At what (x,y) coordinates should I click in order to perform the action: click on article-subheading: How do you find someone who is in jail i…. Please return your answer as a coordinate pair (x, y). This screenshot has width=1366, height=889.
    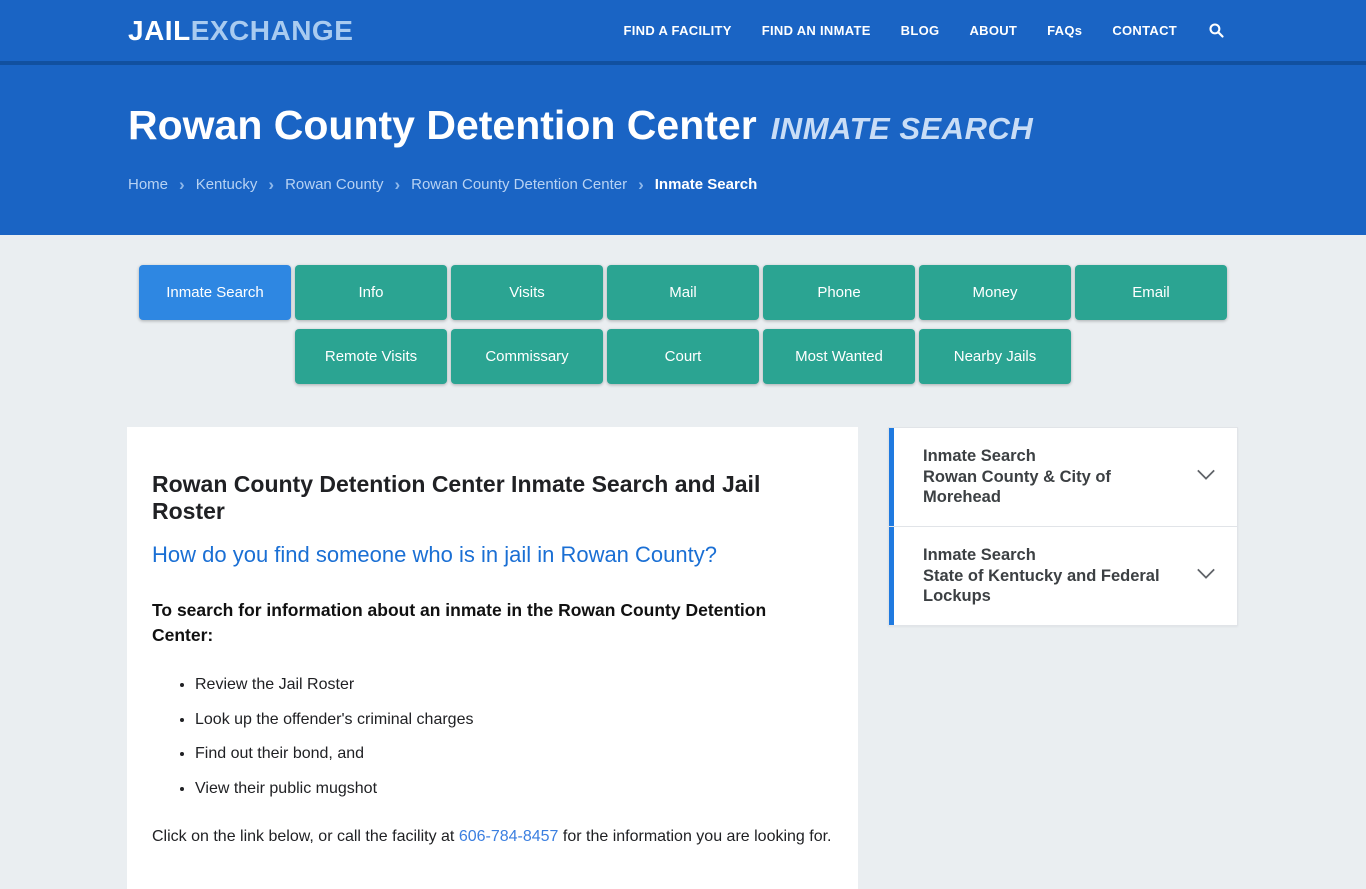
    Looking at the image, I should click on (434, 555).